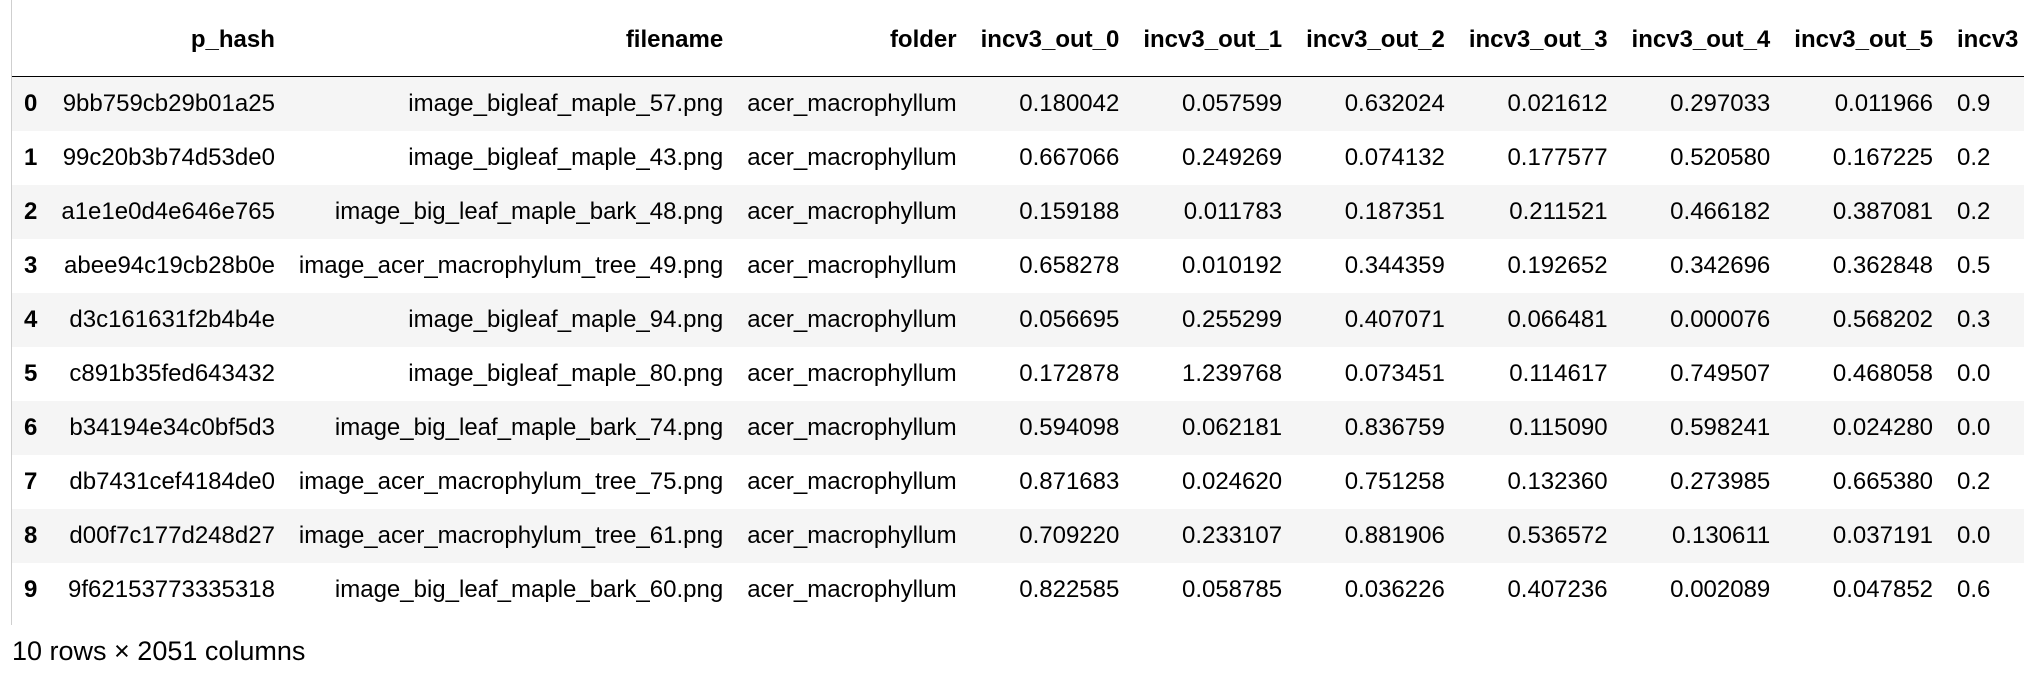  Describe the element at coordinates (1974, 319) in the screenshot. I see `table-cell: 0.3` at that location.